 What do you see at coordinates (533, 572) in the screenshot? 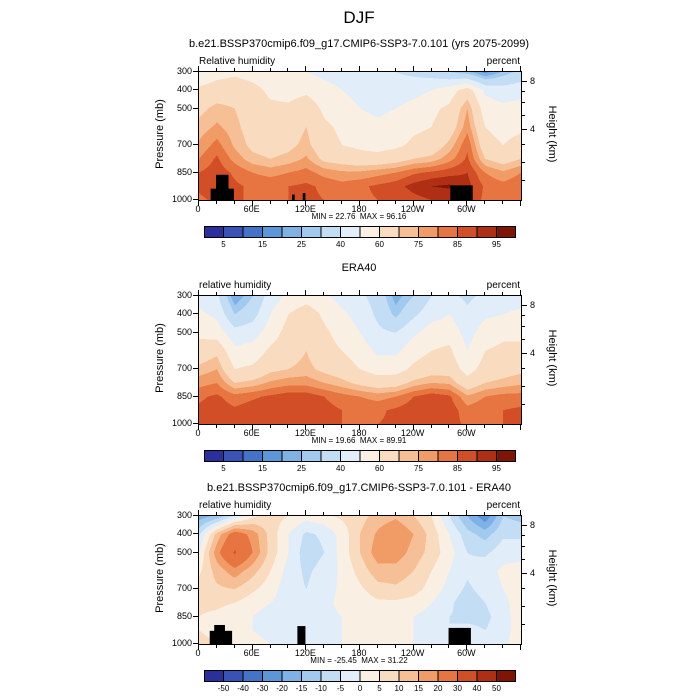
I see `height-tick-label: 4` at bounding box center [533, 572].